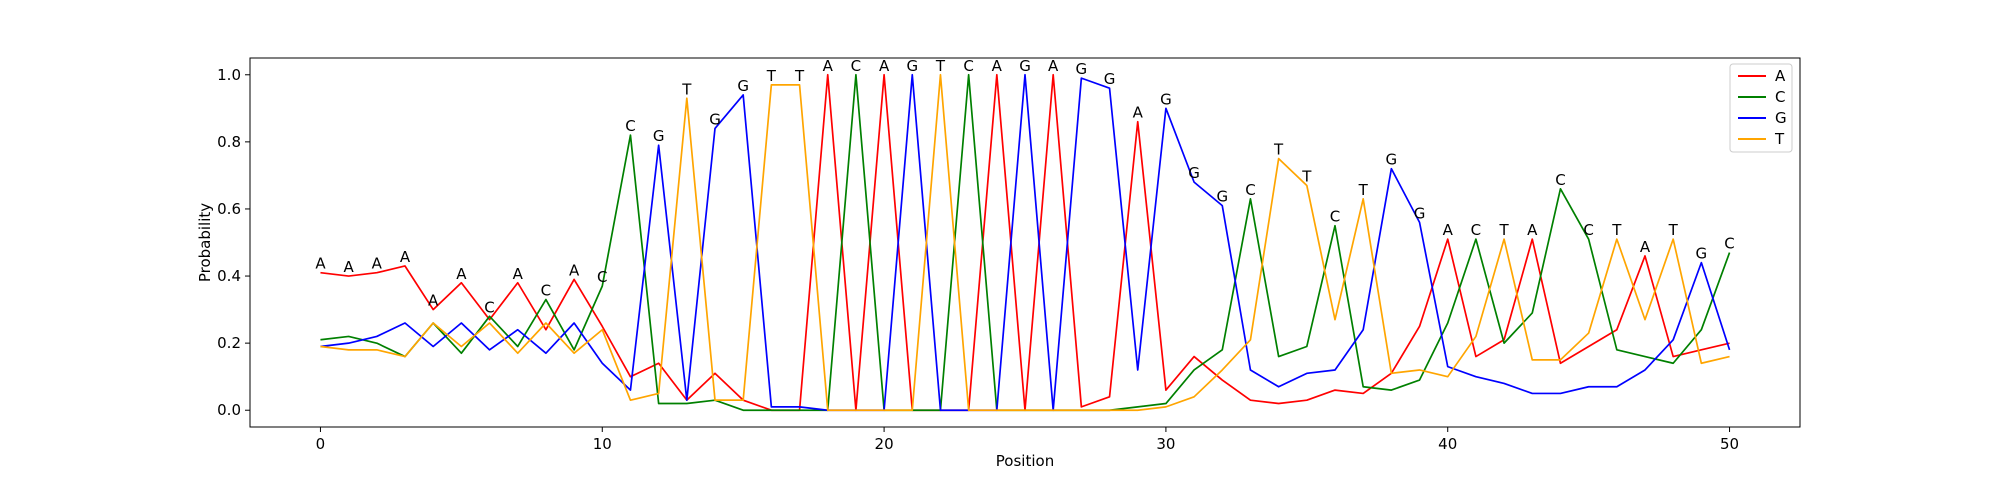  I want to click on legend-label-A: A, so click(1780, 76).